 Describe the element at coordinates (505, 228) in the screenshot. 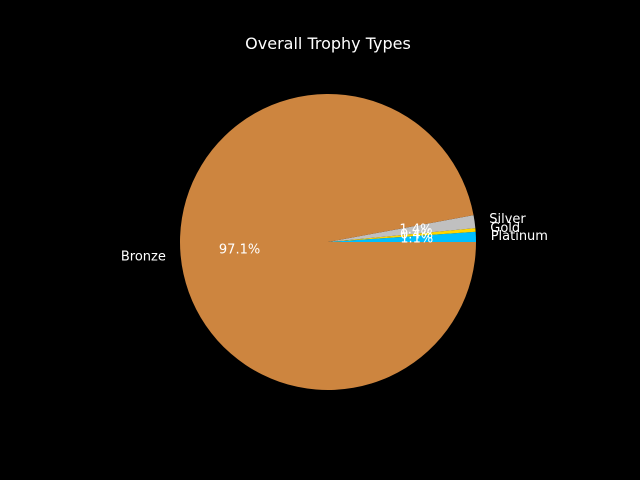

I see `slice-label-gold: Gold` at that location.